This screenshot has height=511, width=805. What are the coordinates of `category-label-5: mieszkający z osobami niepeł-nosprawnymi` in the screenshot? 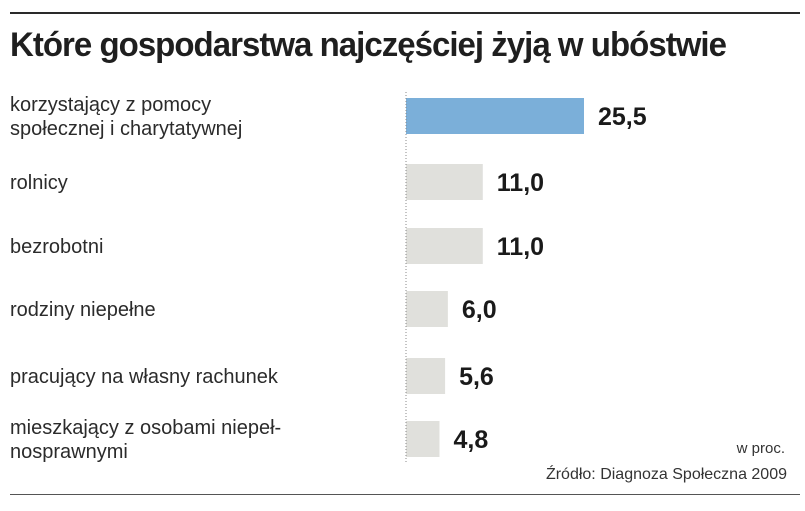 It's located at (145, 440).